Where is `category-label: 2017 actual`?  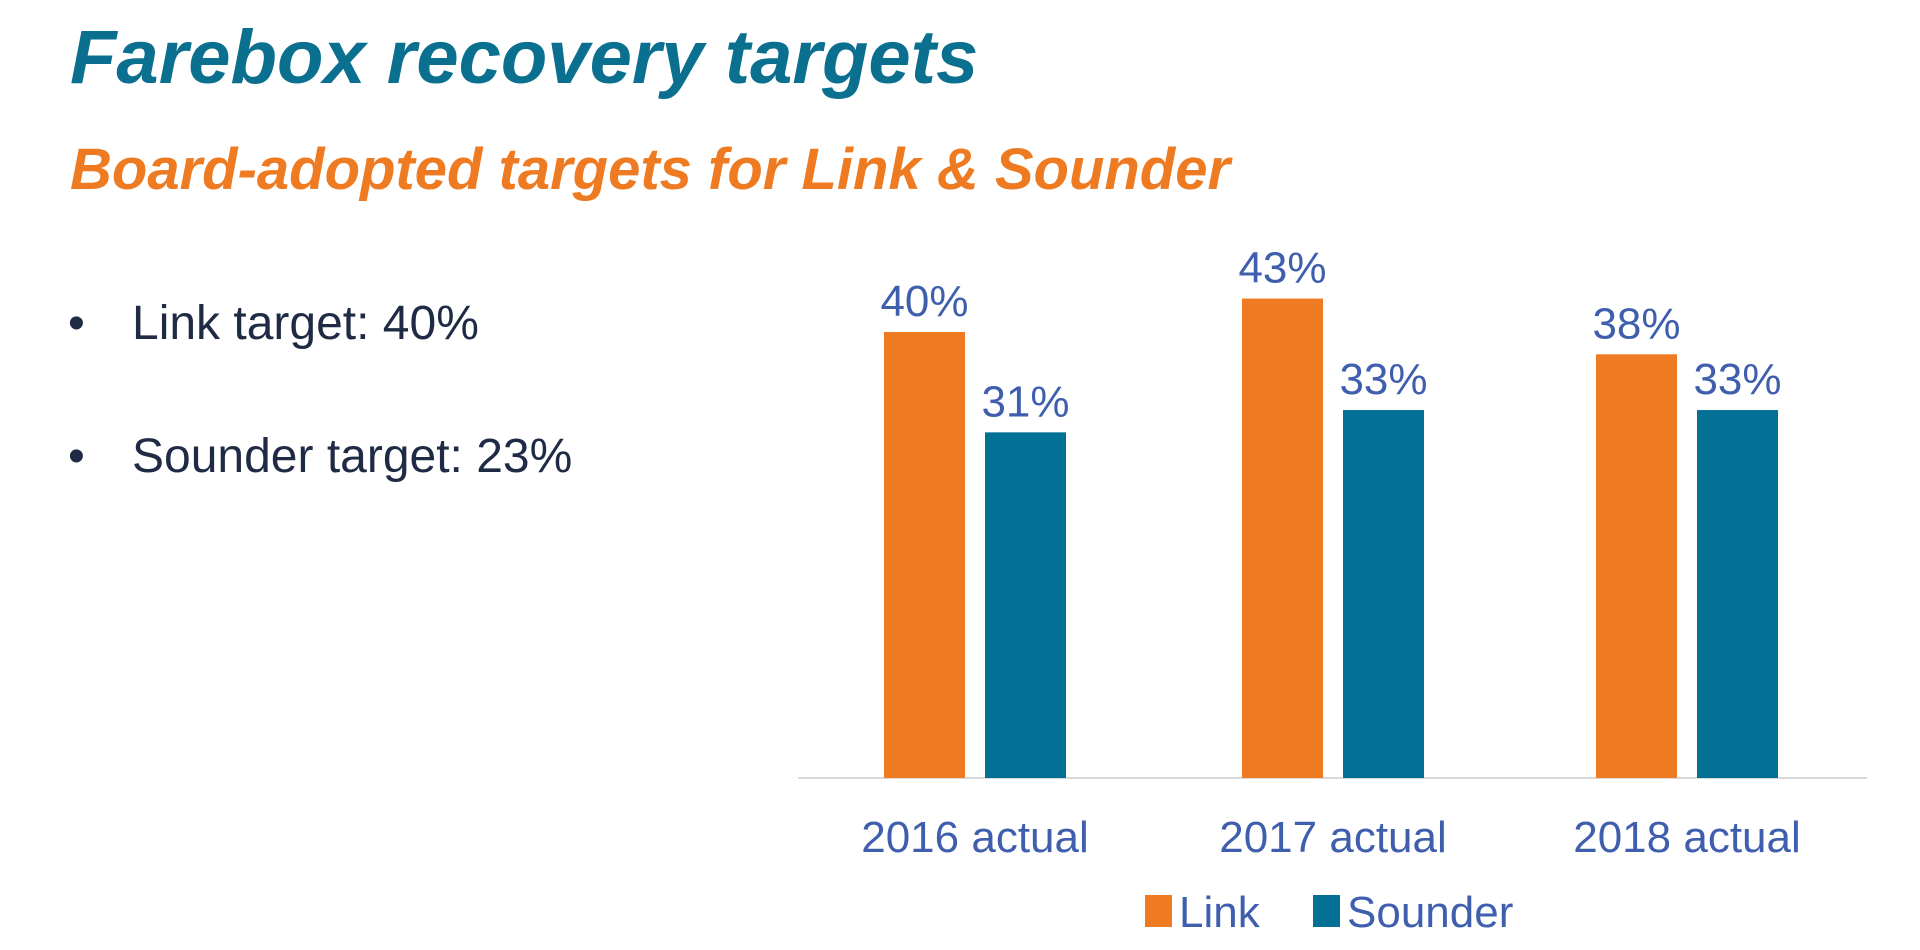
category-label: 2017 actual is located at coordinates (1333, 837).